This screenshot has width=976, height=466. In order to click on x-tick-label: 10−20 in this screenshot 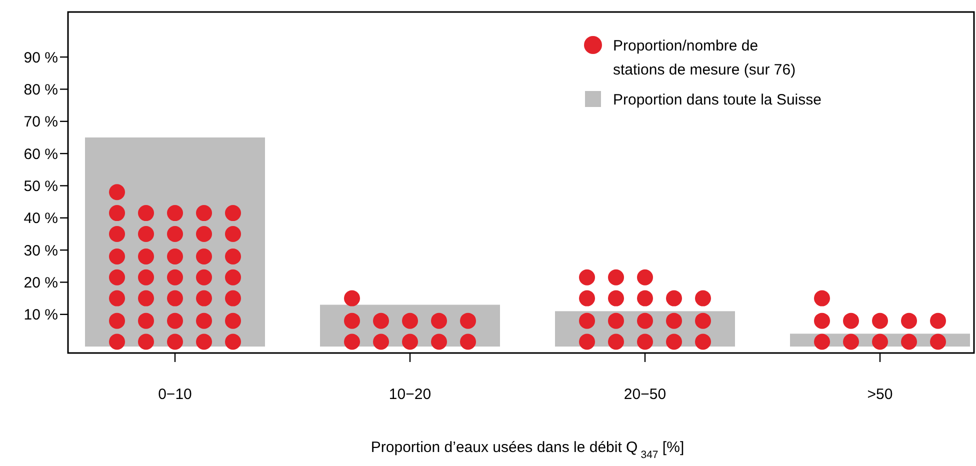, I will do `click(410, 394)`.